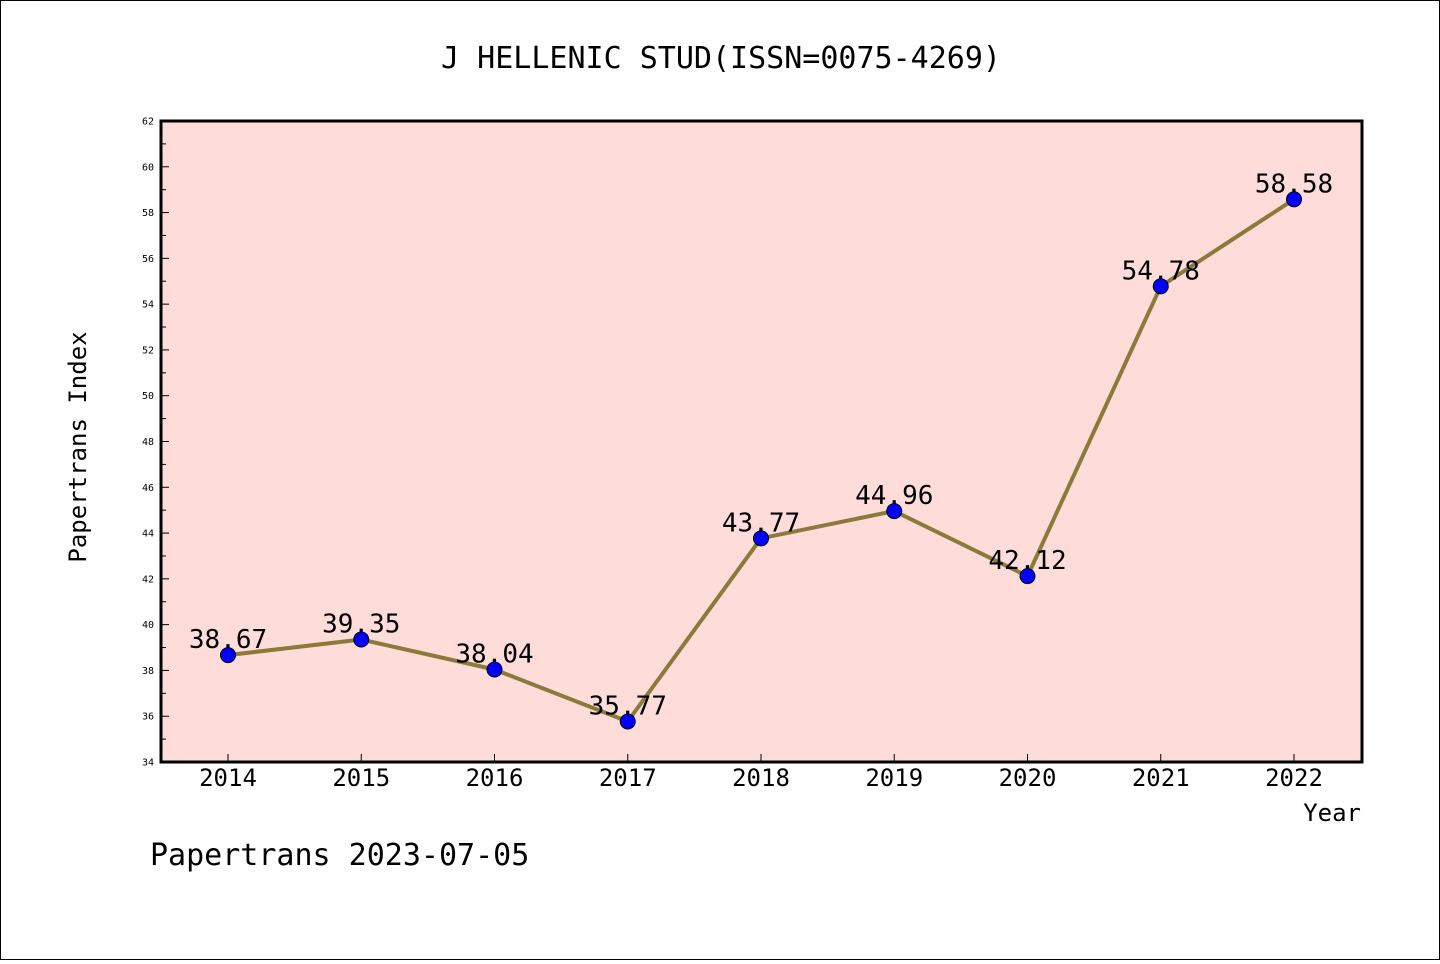 The height and width of the screenshot is (964, 1440). What do you see at coordinates (761, 778) in the screenshot?
I see `x-tick-label: 2018` at bounding box center [761, 778].